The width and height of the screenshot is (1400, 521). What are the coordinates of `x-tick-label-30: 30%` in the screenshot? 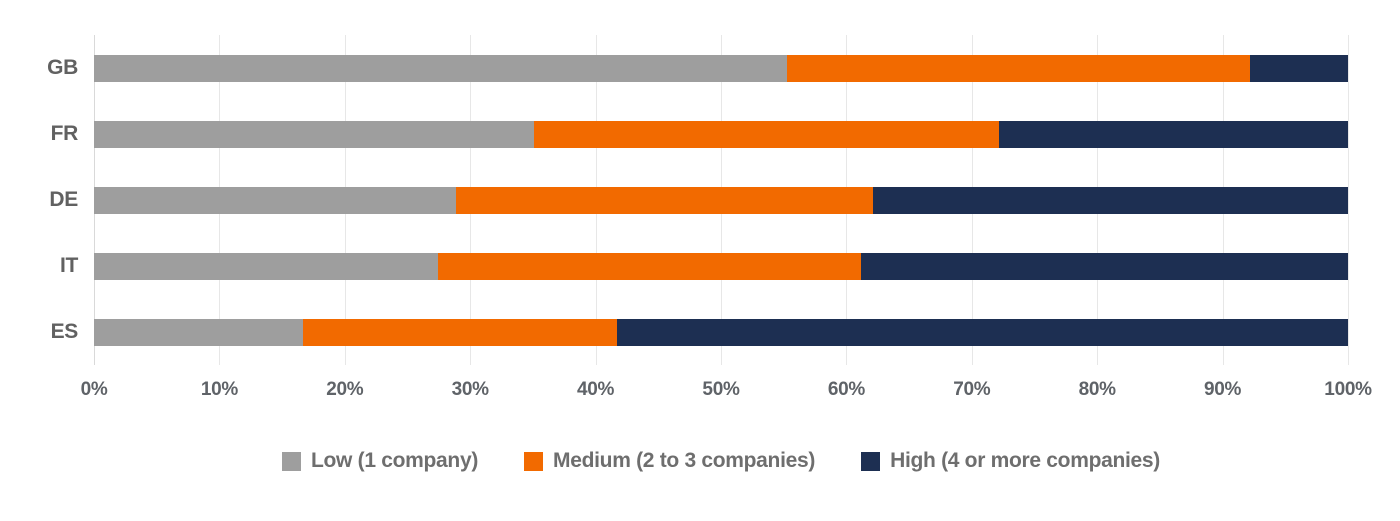 It's located at (470, 389).